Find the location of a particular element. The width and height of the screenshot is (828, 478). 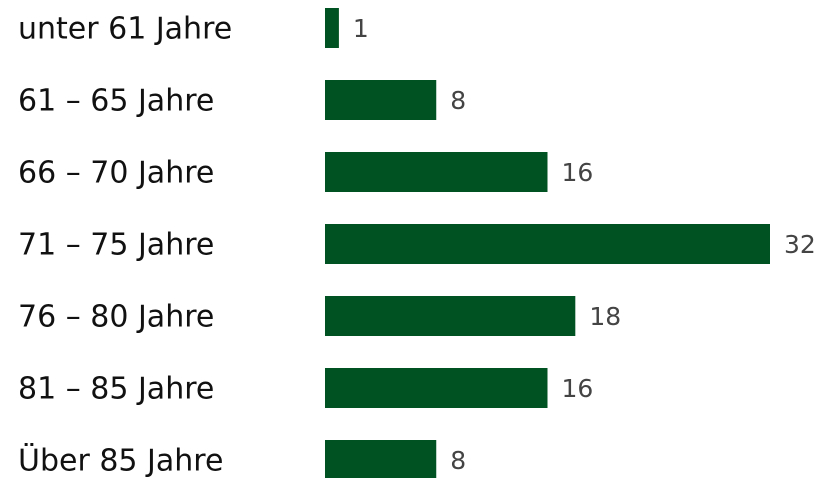

category-label: unter 61 Jahre is located at coordinates (125, 29).